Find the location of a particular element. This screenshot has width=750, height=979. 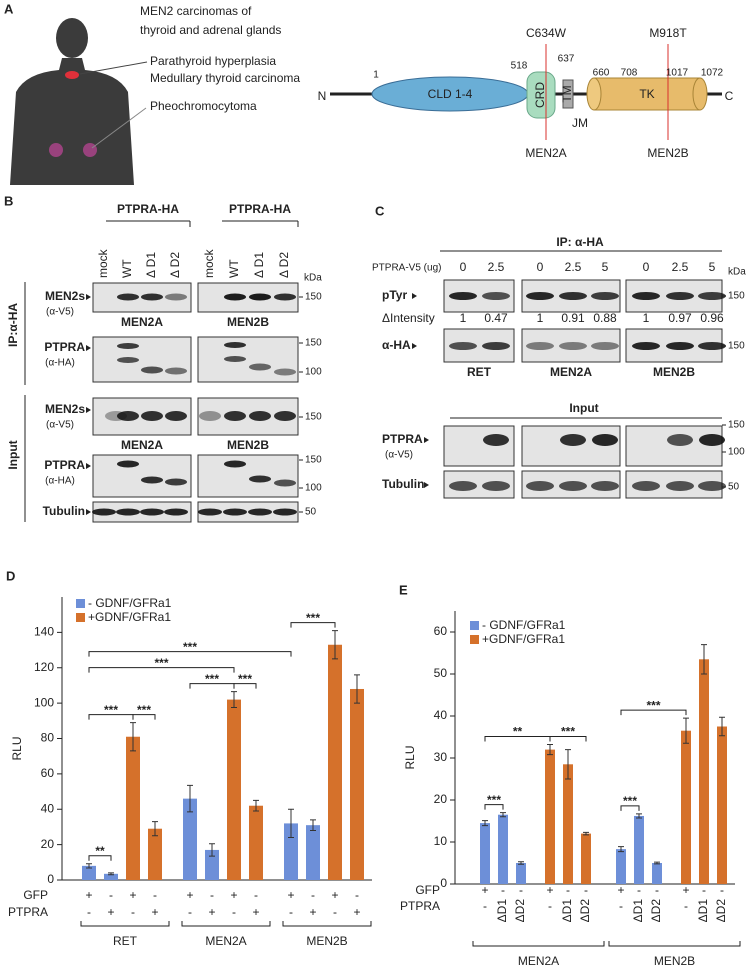

significance-bracket is located at coordinates (161, 670).